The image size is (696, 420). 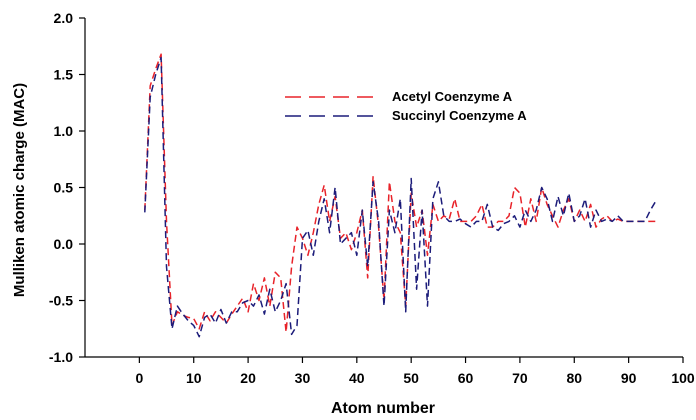 What do you see at coordinates (19, 190) in the screenshot?
I see `y-axis-title: Mulliken atomic charge (MAC)` at bounding box center [19, 190].